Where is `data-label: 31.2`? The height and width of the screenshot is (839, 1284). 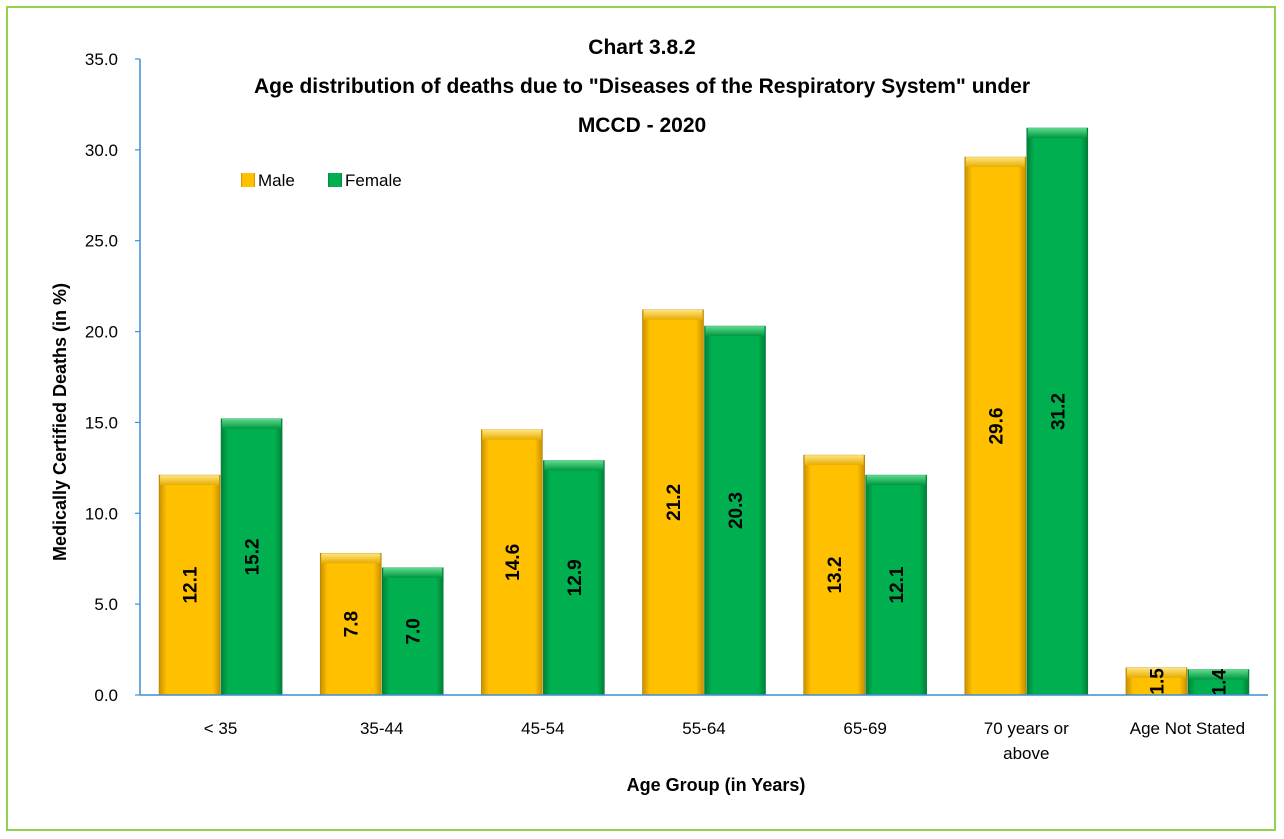
data-label: 31.2 is located at coordinates (1058, 411).